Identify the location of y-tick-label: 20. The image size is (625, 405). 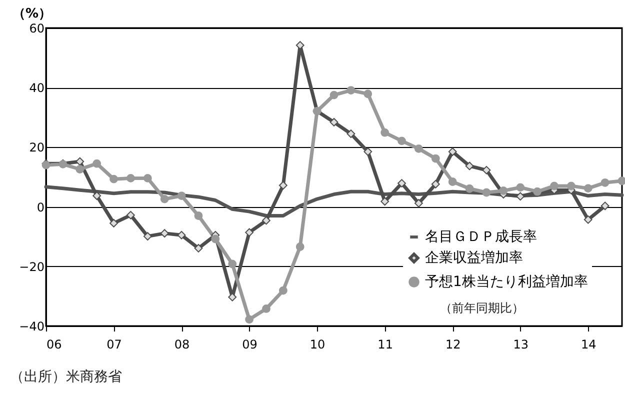
(36, 147).